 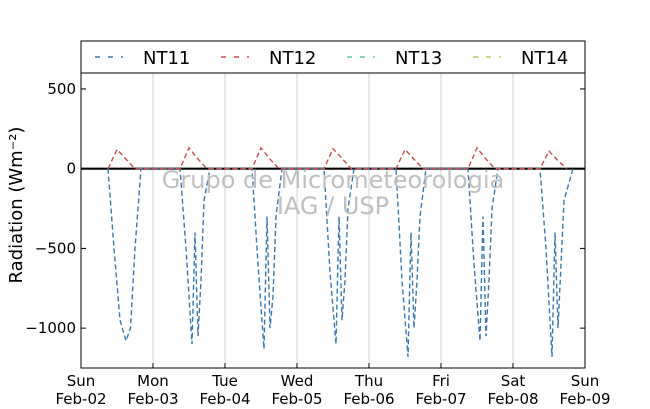 What do you see at coordinates (418, 58) in the screenshot?
I see `legend-label-nt13: NT13` at bounding box center [418, 58].